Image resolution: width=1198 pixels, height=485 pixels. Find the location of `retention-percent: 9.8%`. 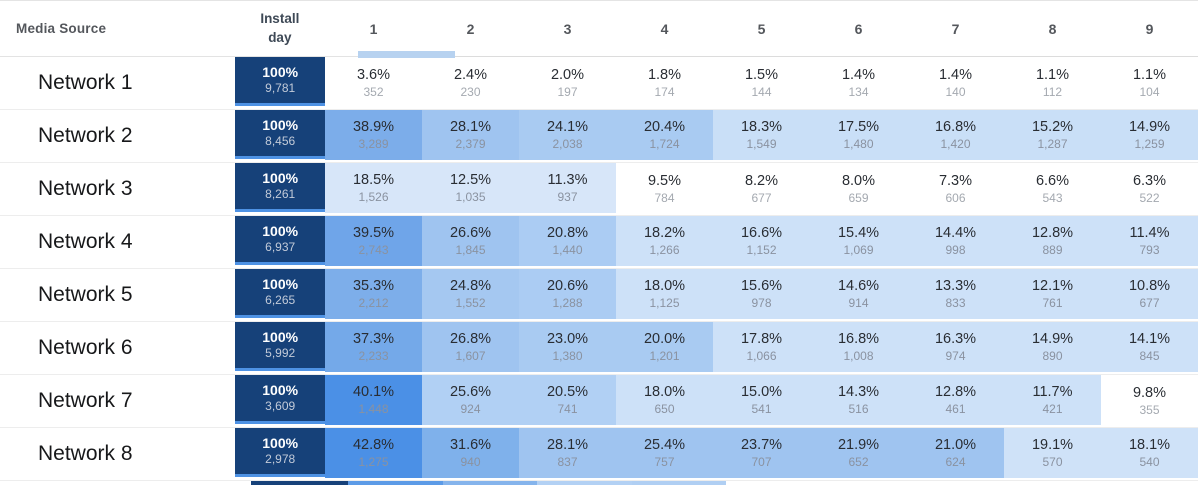

retention-percent: 9.8% is located at coordinates (1149, 392).